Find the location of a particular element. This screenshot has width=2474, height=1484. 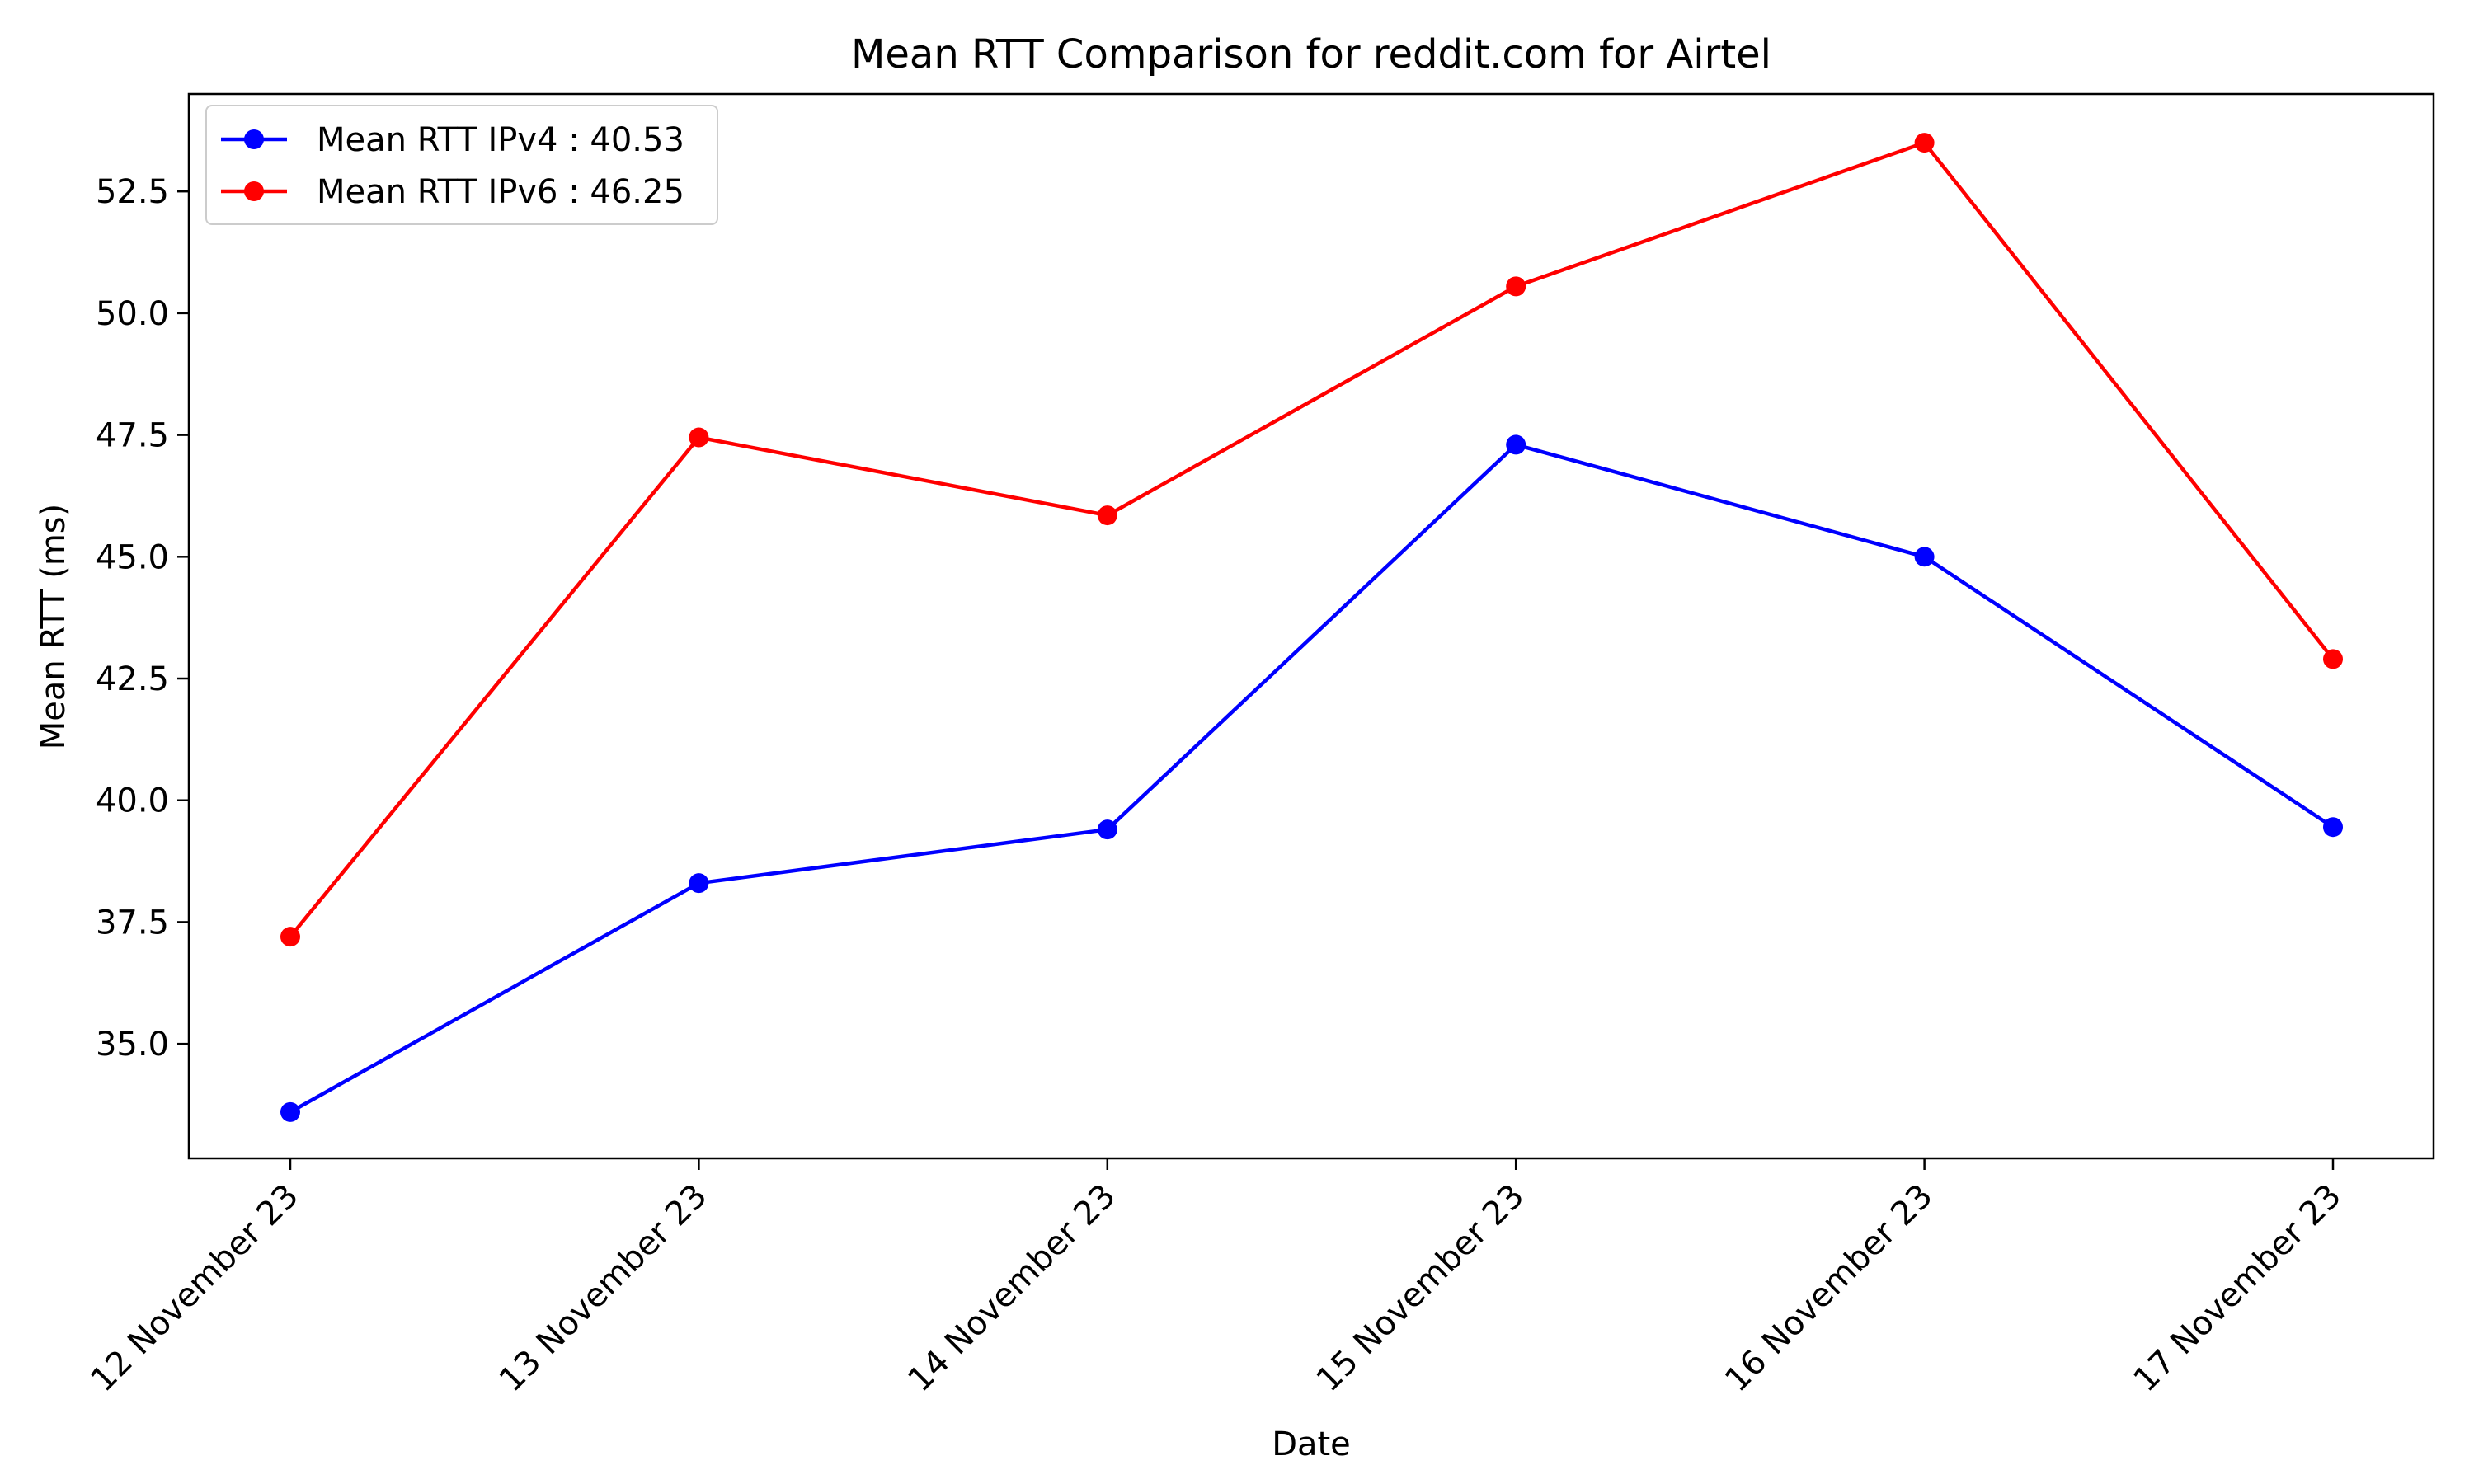

y-tick-label: 40.0 is located at coordinates (132, 801).